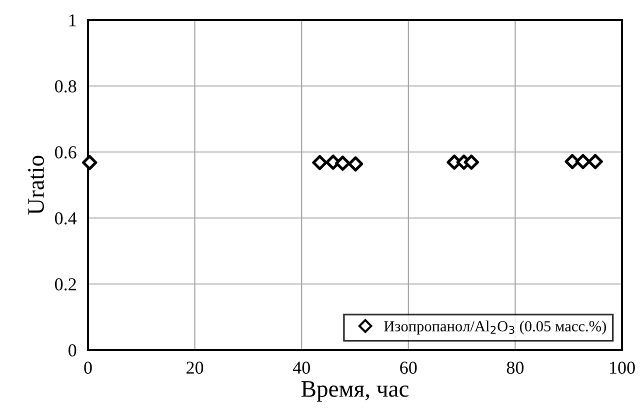 The height and width of the screenshot is (415, 641). I want to click on y-tick-label: 1, so click(72, 20).